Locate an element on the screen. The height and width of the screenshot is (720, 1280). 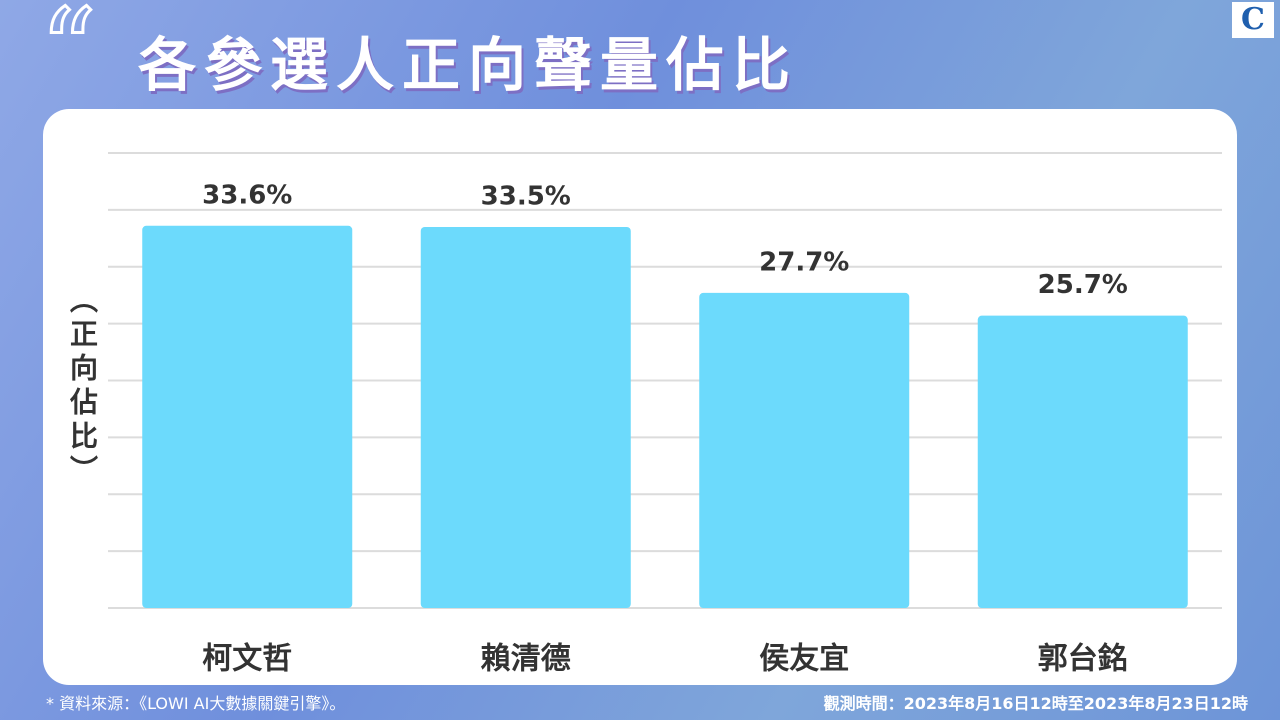
value-label: 27.7% is located at coordinates (804, 262).